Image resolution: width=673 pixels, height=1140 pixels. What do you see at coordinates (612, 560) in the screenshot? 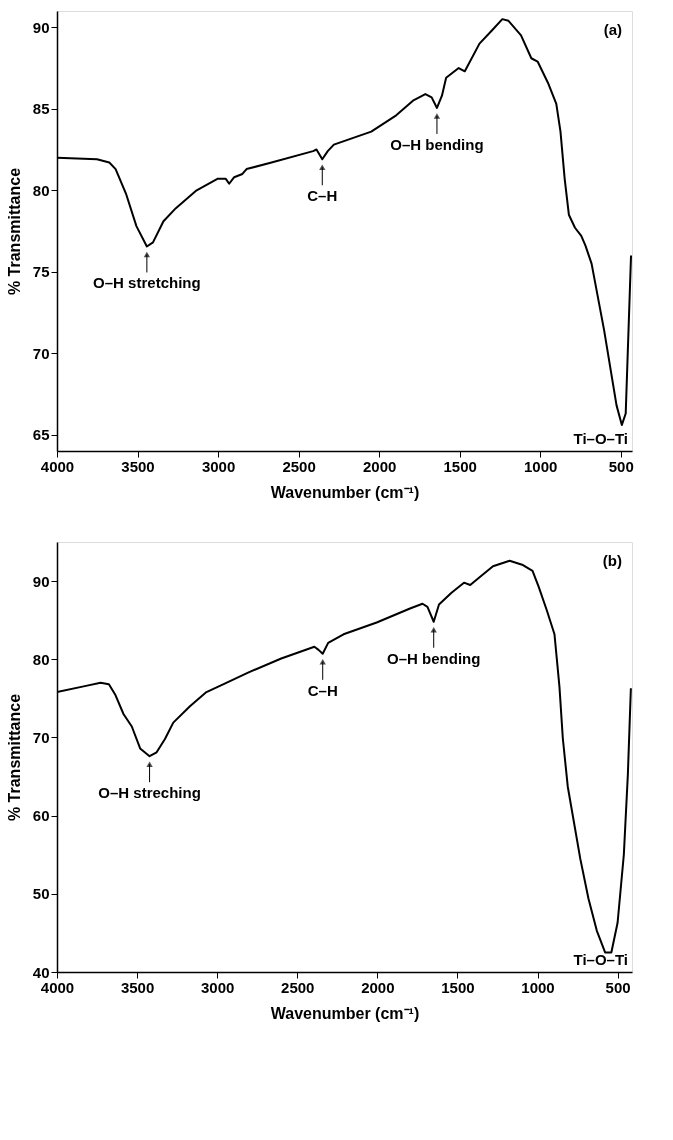
I see `annotation: (b)` at bounding box center [612, 560].